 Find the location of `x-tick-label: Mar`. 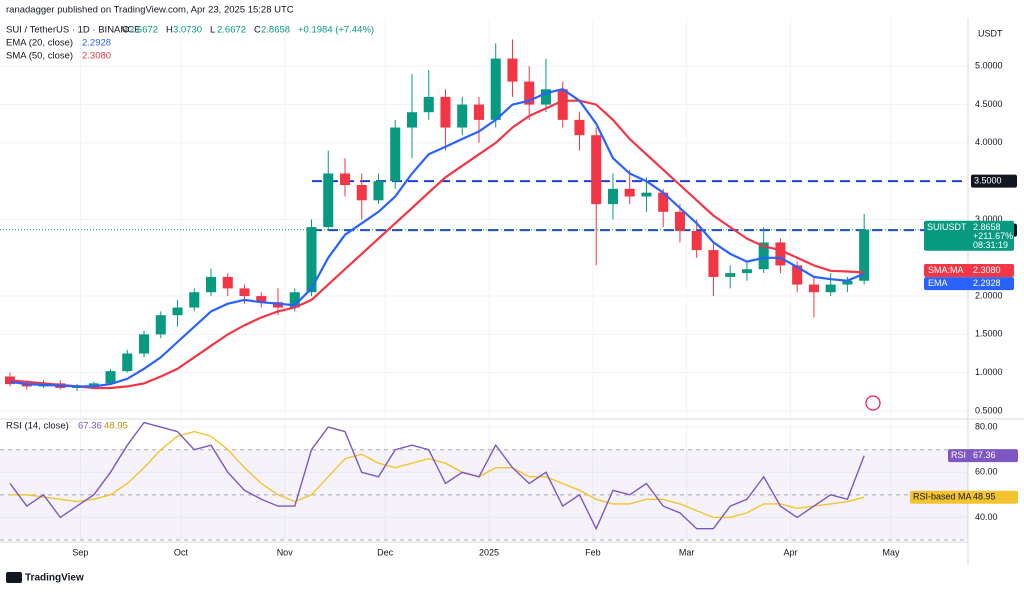

x-tick-label: Mar is located at coordinates (687, 552).